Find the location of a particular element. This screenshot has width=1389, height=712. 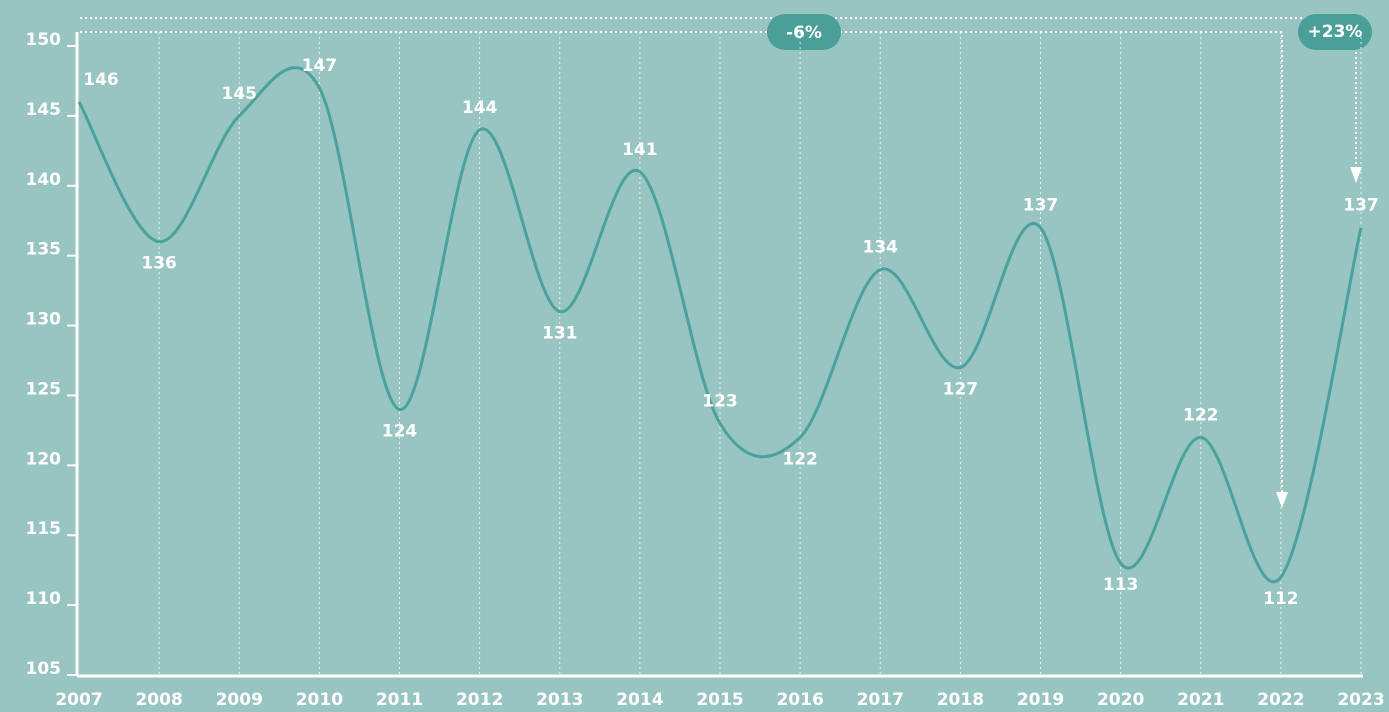

x-tick-label: 2009 is located at coordinates (239, 700).